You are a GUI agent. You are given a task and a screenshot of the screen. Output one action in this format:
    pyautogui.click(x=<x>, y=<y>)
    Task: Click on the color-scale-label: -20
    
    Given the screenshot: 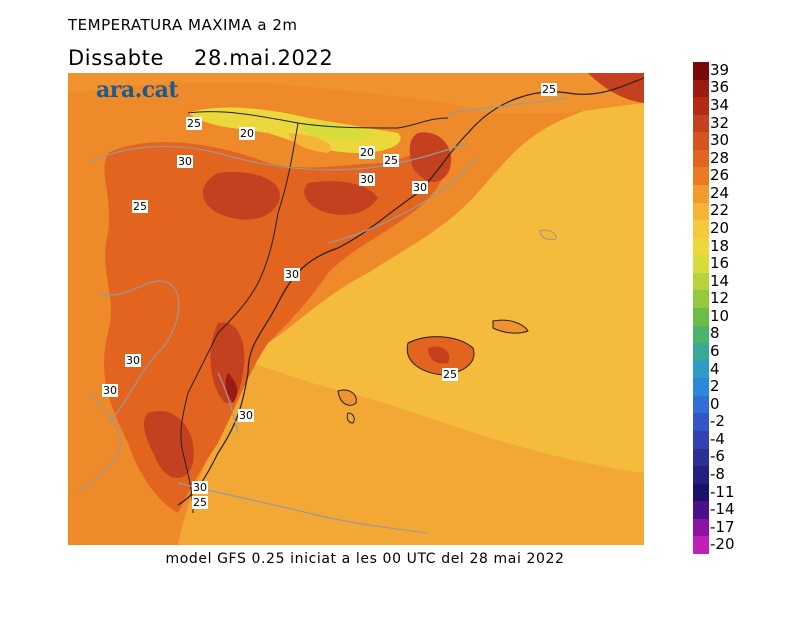 What is the action you would take?
    pyautogui.click(x=722, y=544)
    